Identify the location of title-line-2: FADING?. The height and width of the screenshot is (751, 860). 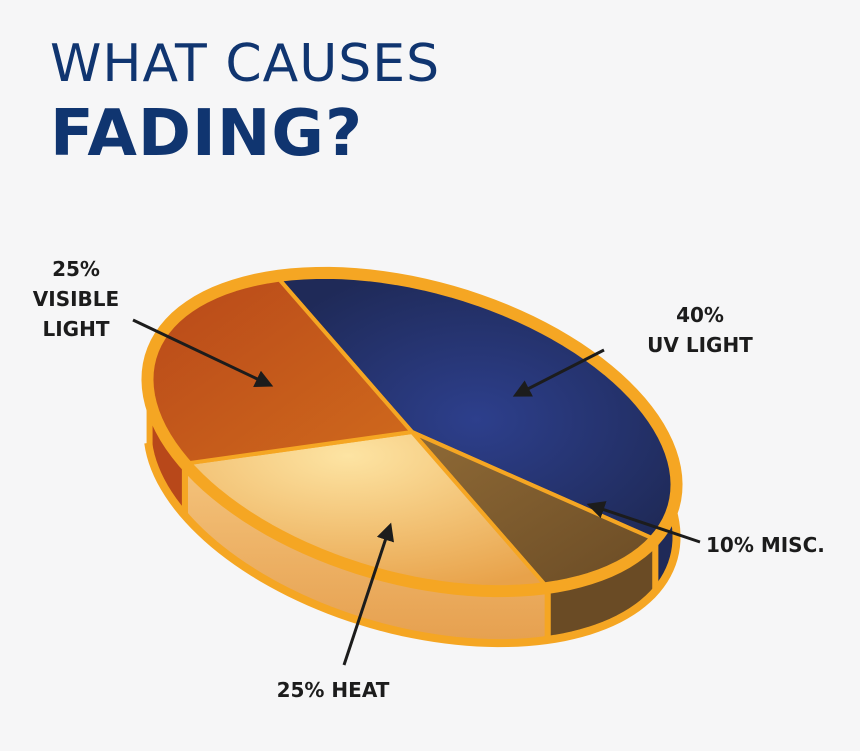
(207, 134).